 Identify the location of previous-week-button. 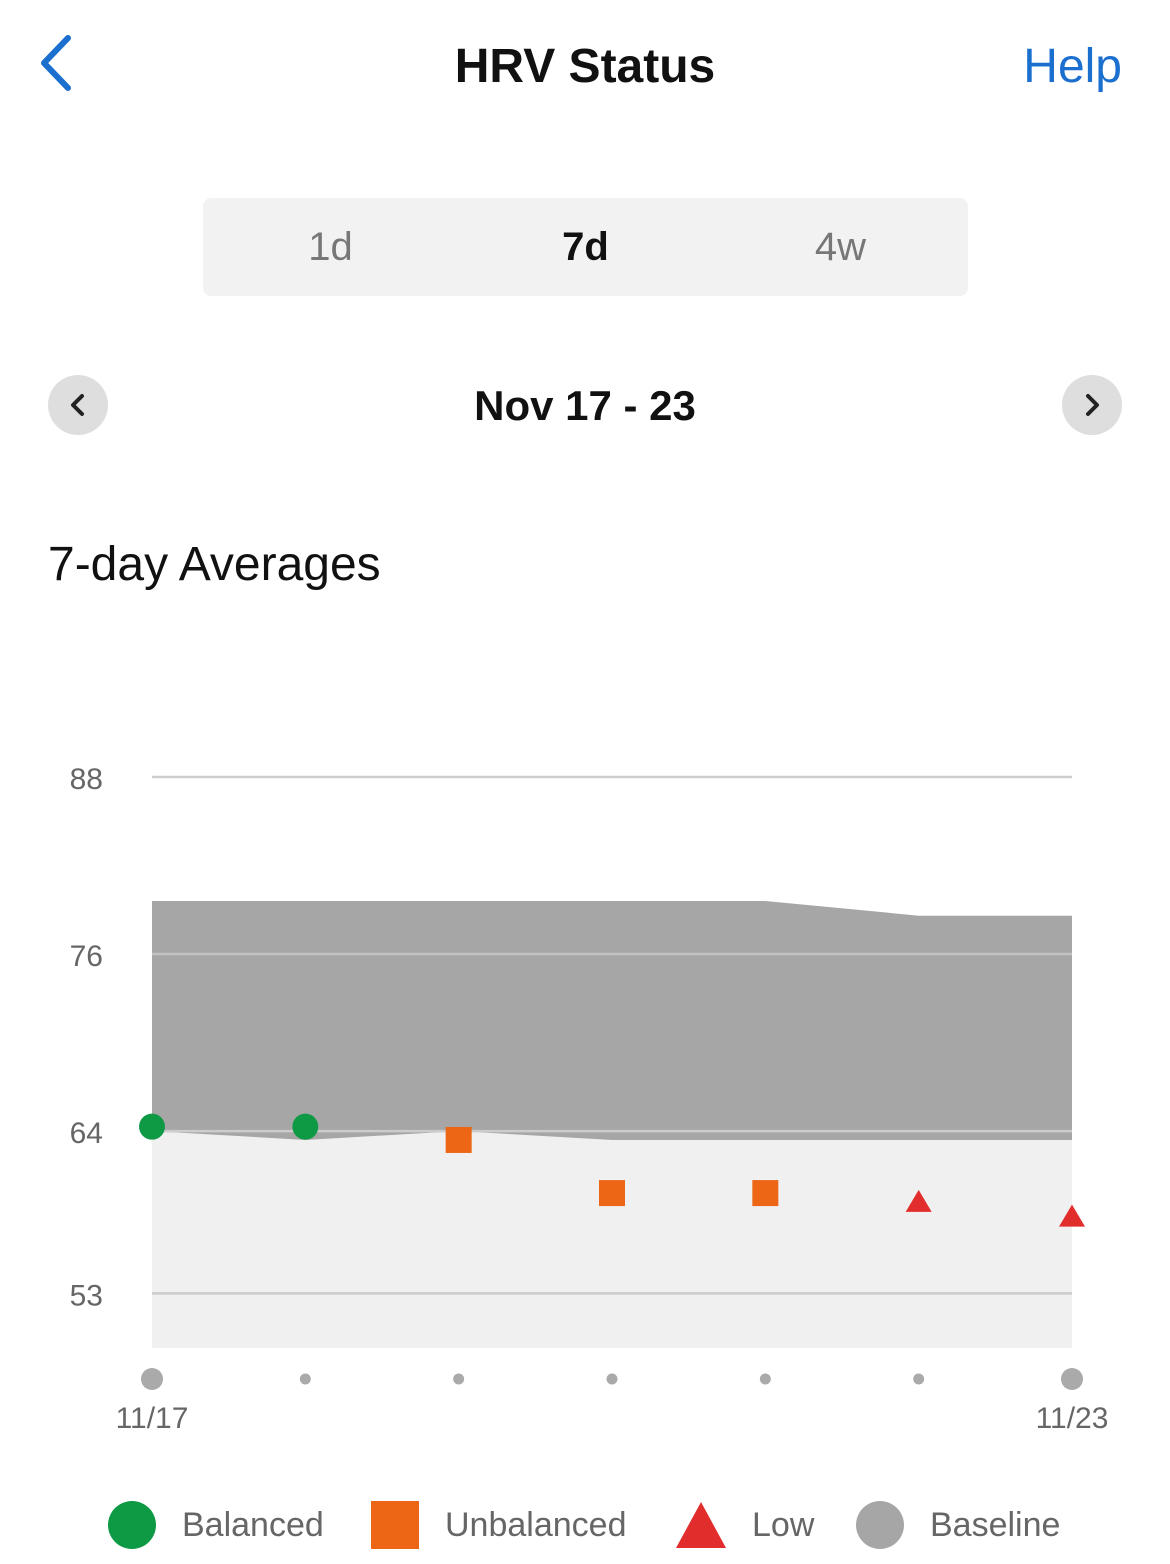
(78, 405).